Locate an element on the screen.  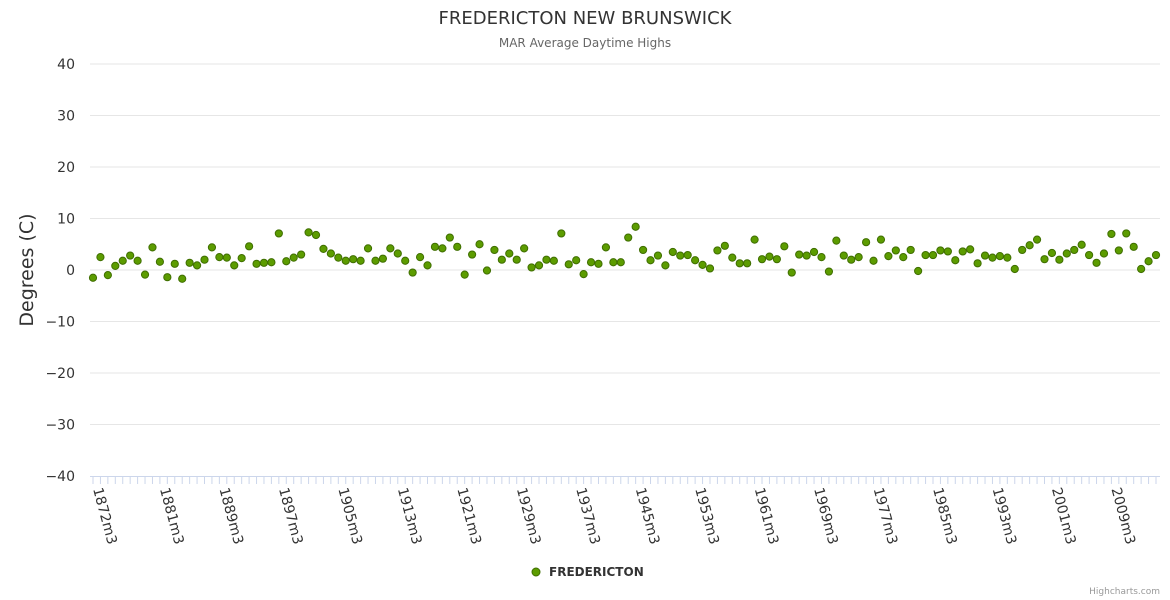
credits-link: Highcharts.com is located at coordinates (1124, 592).